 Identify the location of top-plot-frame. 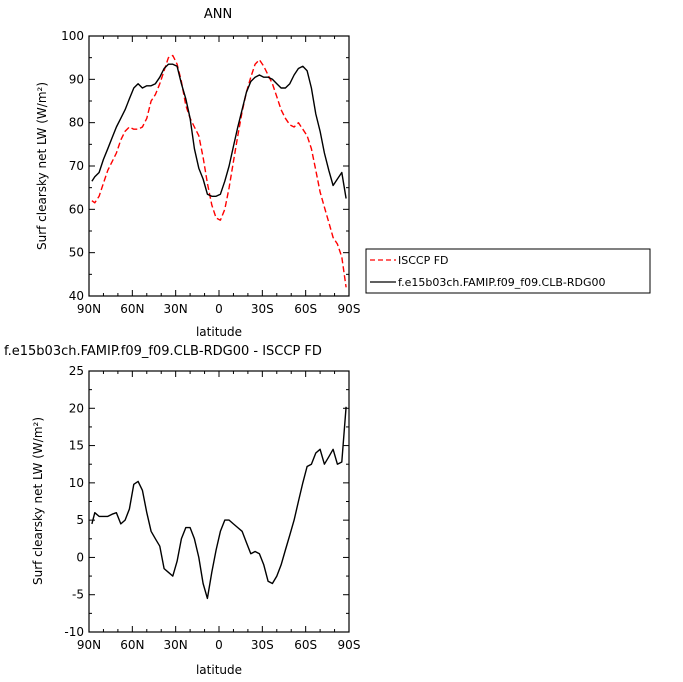
(219, 166).